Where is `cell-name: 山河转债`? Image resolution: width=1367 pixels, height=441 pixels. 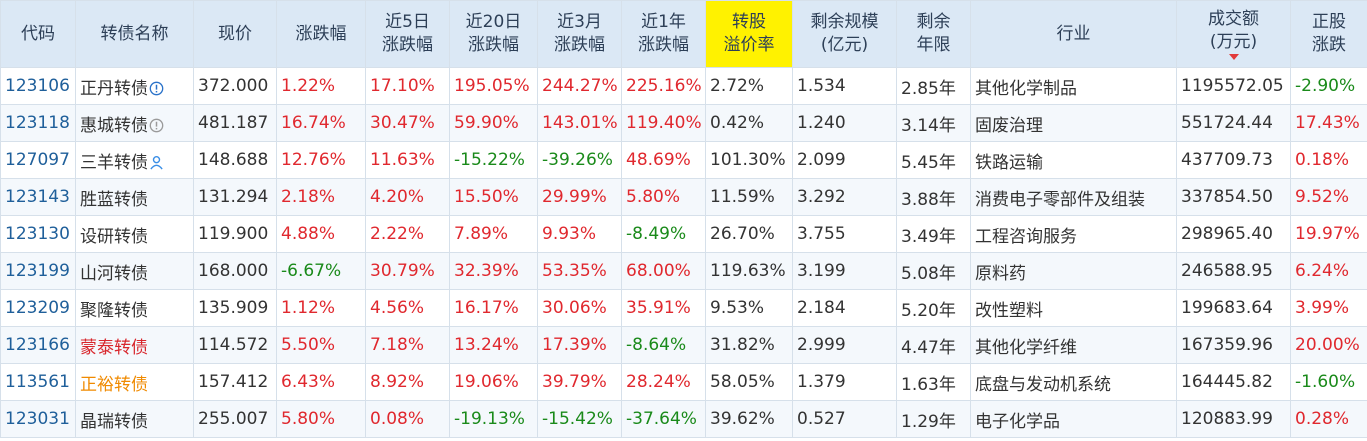
cell-name: 山河转债 is located at coordinates (134, 271).